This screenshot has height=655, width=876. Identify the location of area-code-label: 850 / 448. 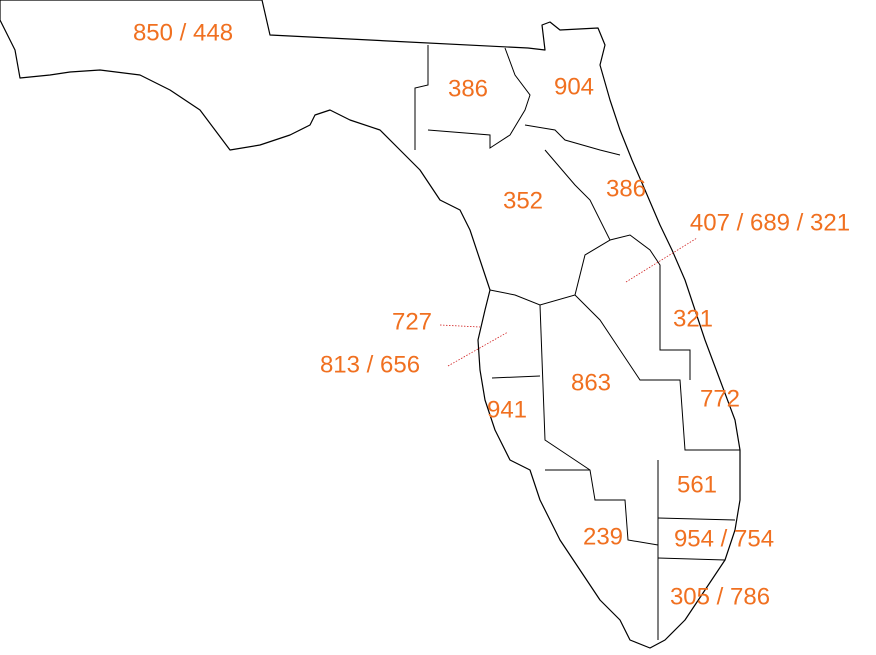
(183, 32).